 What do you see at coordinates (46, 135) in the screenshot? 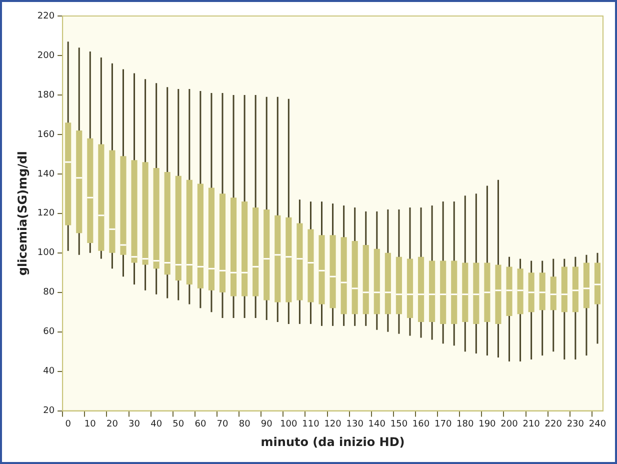
I see `y-tick-label: 160` at bounding box center [46, 135].